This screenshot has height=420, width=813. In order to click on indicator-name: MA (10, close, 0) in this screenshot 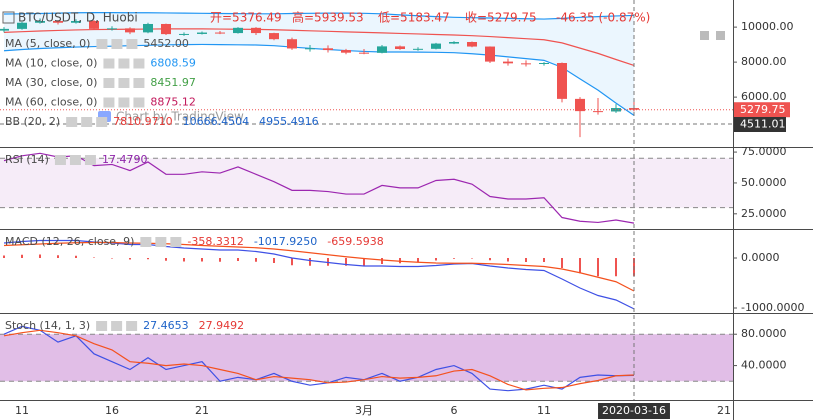, I will do `click(51, 63)`.